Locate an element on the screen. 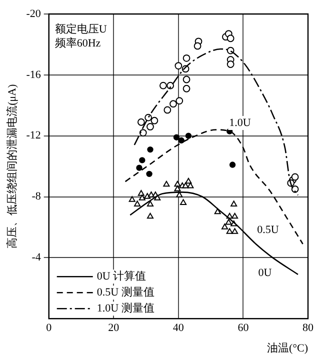  x-tick-label: 20 is located at coordinates (114, 328).